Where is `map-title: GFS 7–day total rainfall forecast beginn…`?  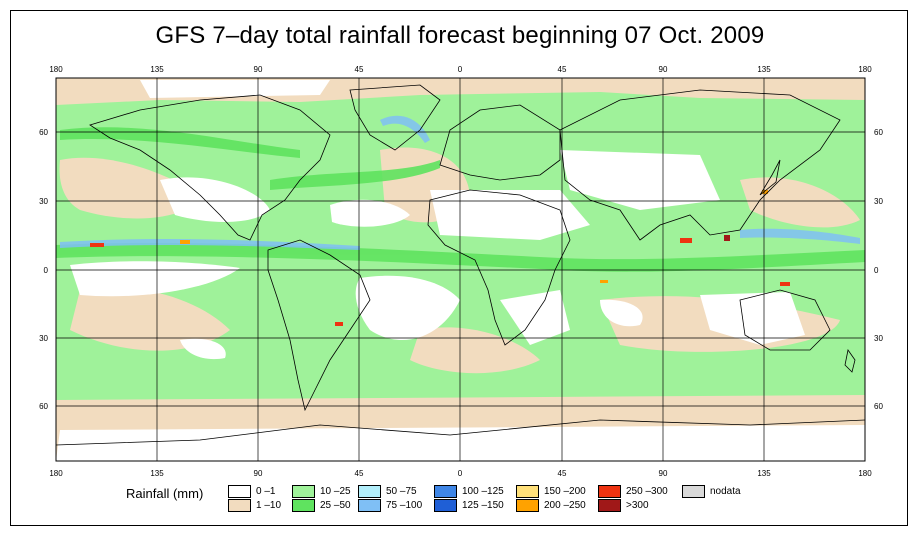
map-title: GFS 7–day total rainfall forecast beginn… is located at coordinates (460, 35).